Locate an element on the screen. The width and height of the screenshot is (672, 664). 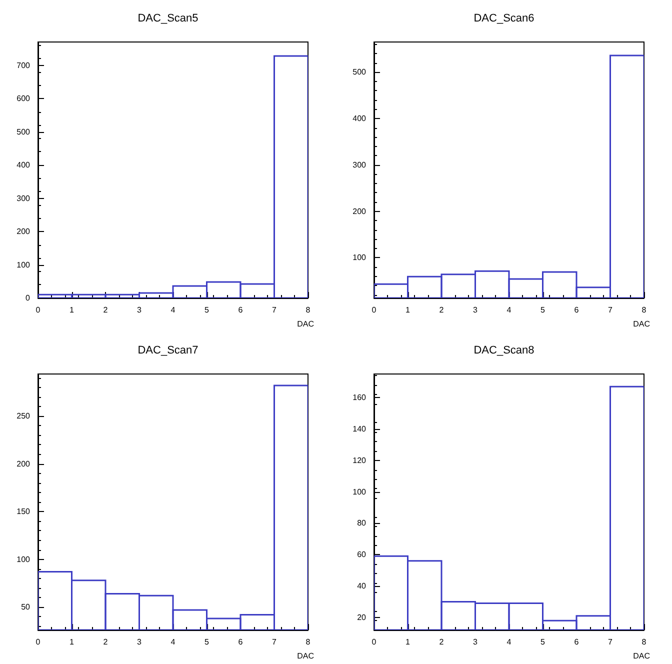
y-tick-label: 600 is located at coordinates (23, 99).